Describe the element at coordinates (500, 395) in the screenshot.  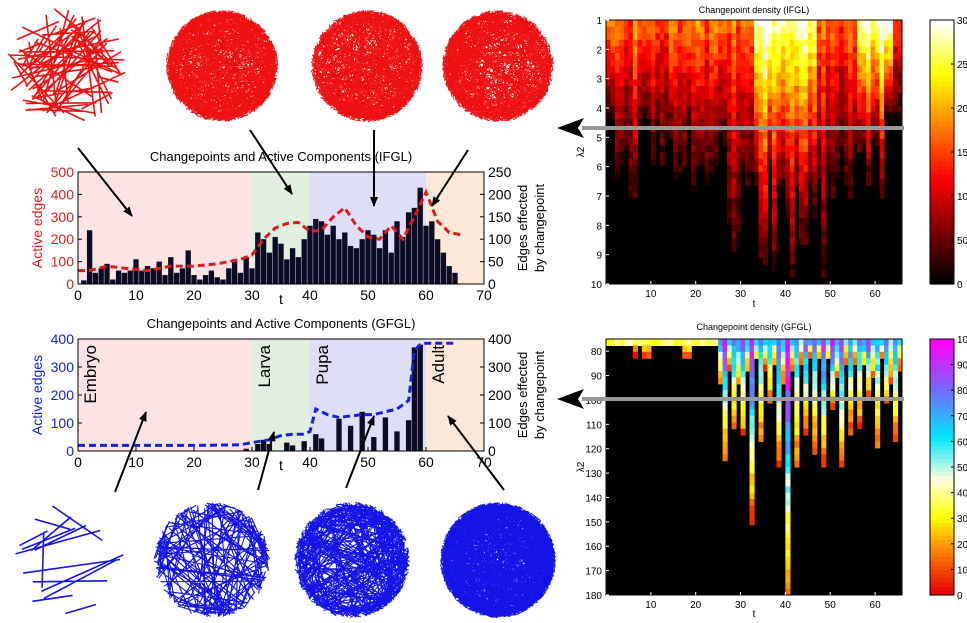
I see `gfgl-y-tick-label-right: 200` at that location.